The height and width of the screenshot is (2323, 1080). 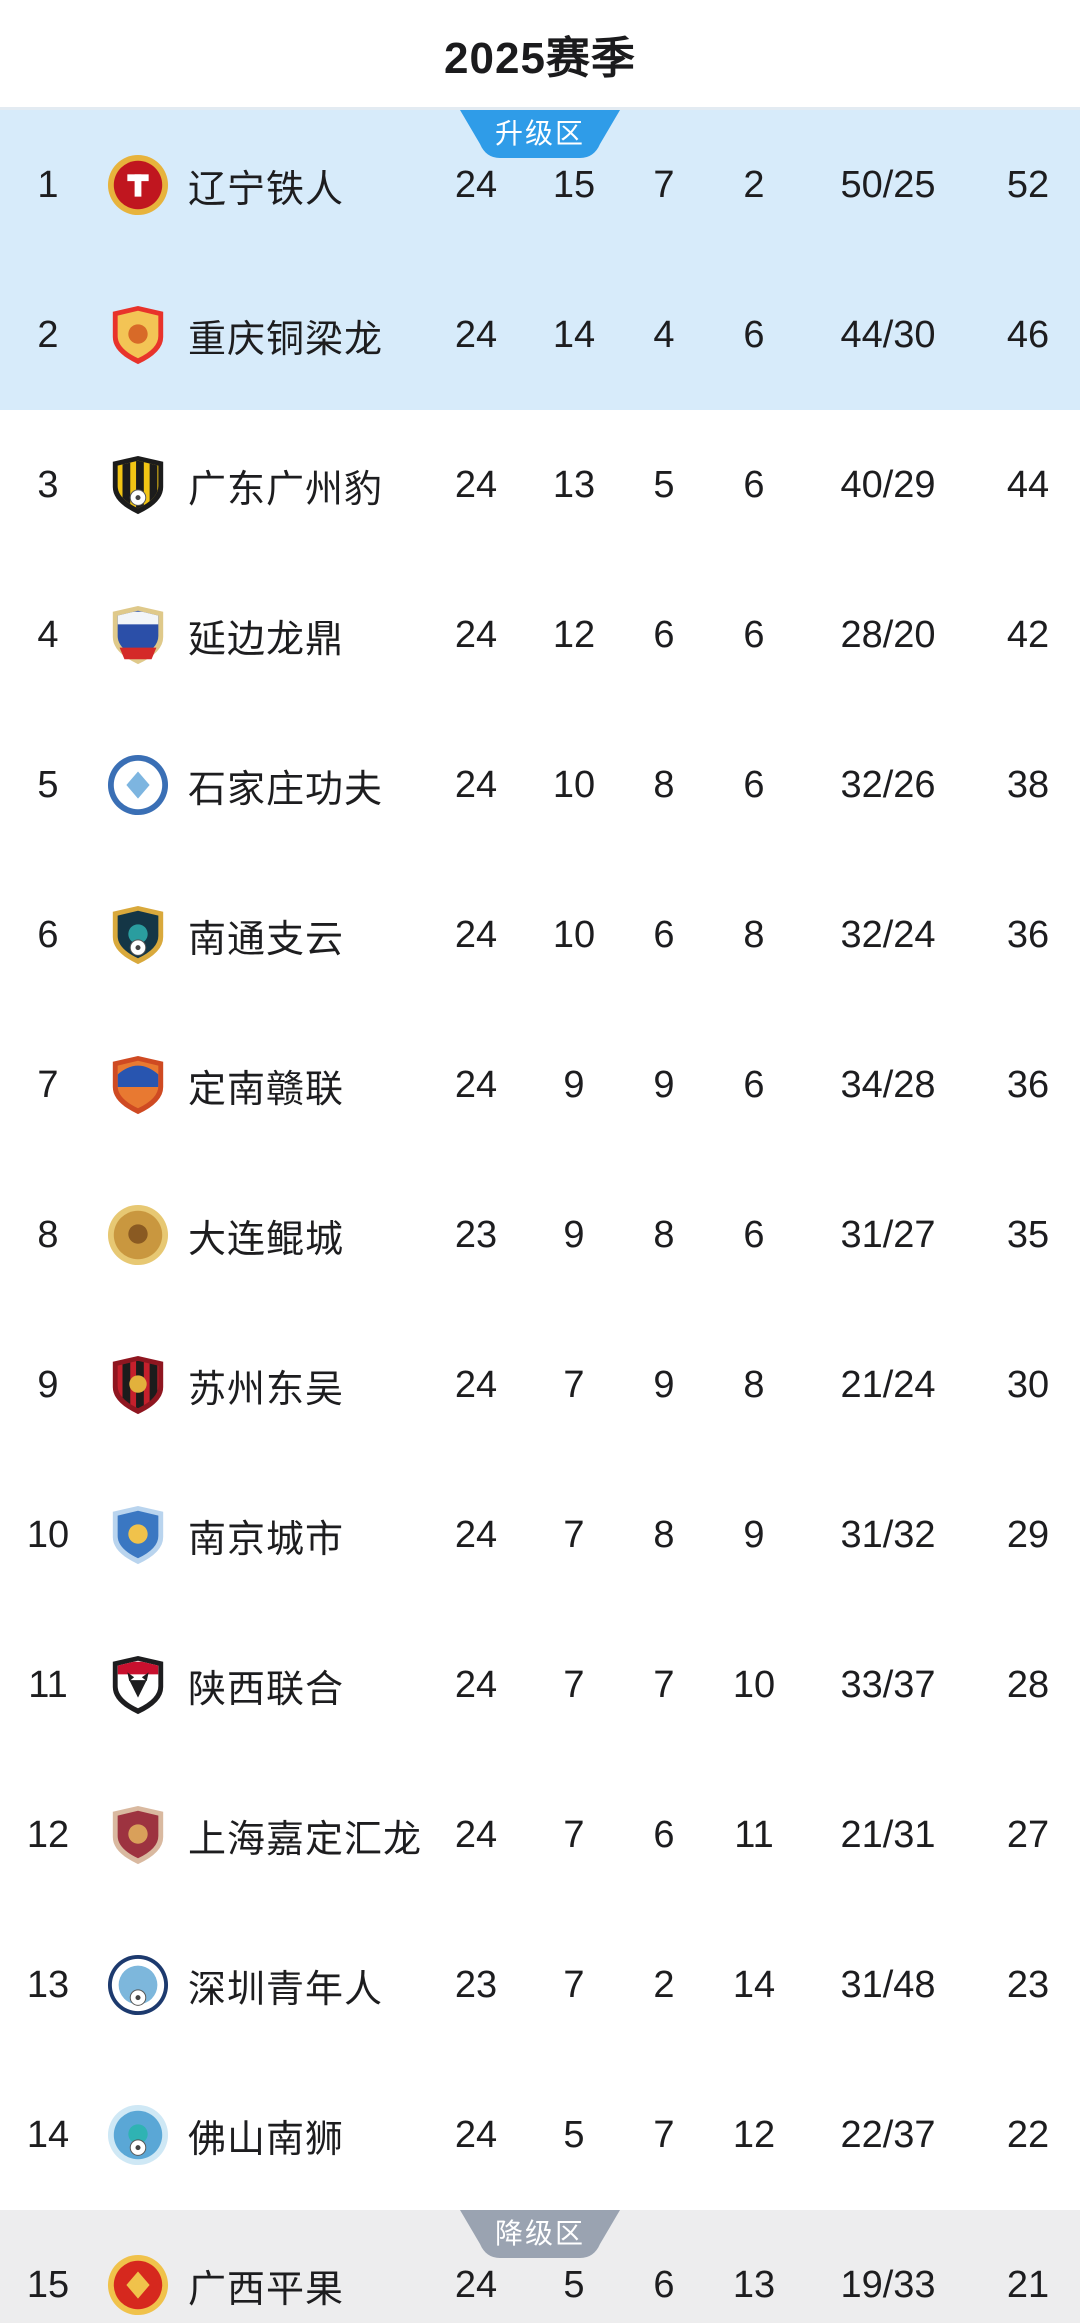 What do you see at coordinates (540, 58) in the screenshot?
I see `page-title: 2025赛季` at bounding box center [540, 58].